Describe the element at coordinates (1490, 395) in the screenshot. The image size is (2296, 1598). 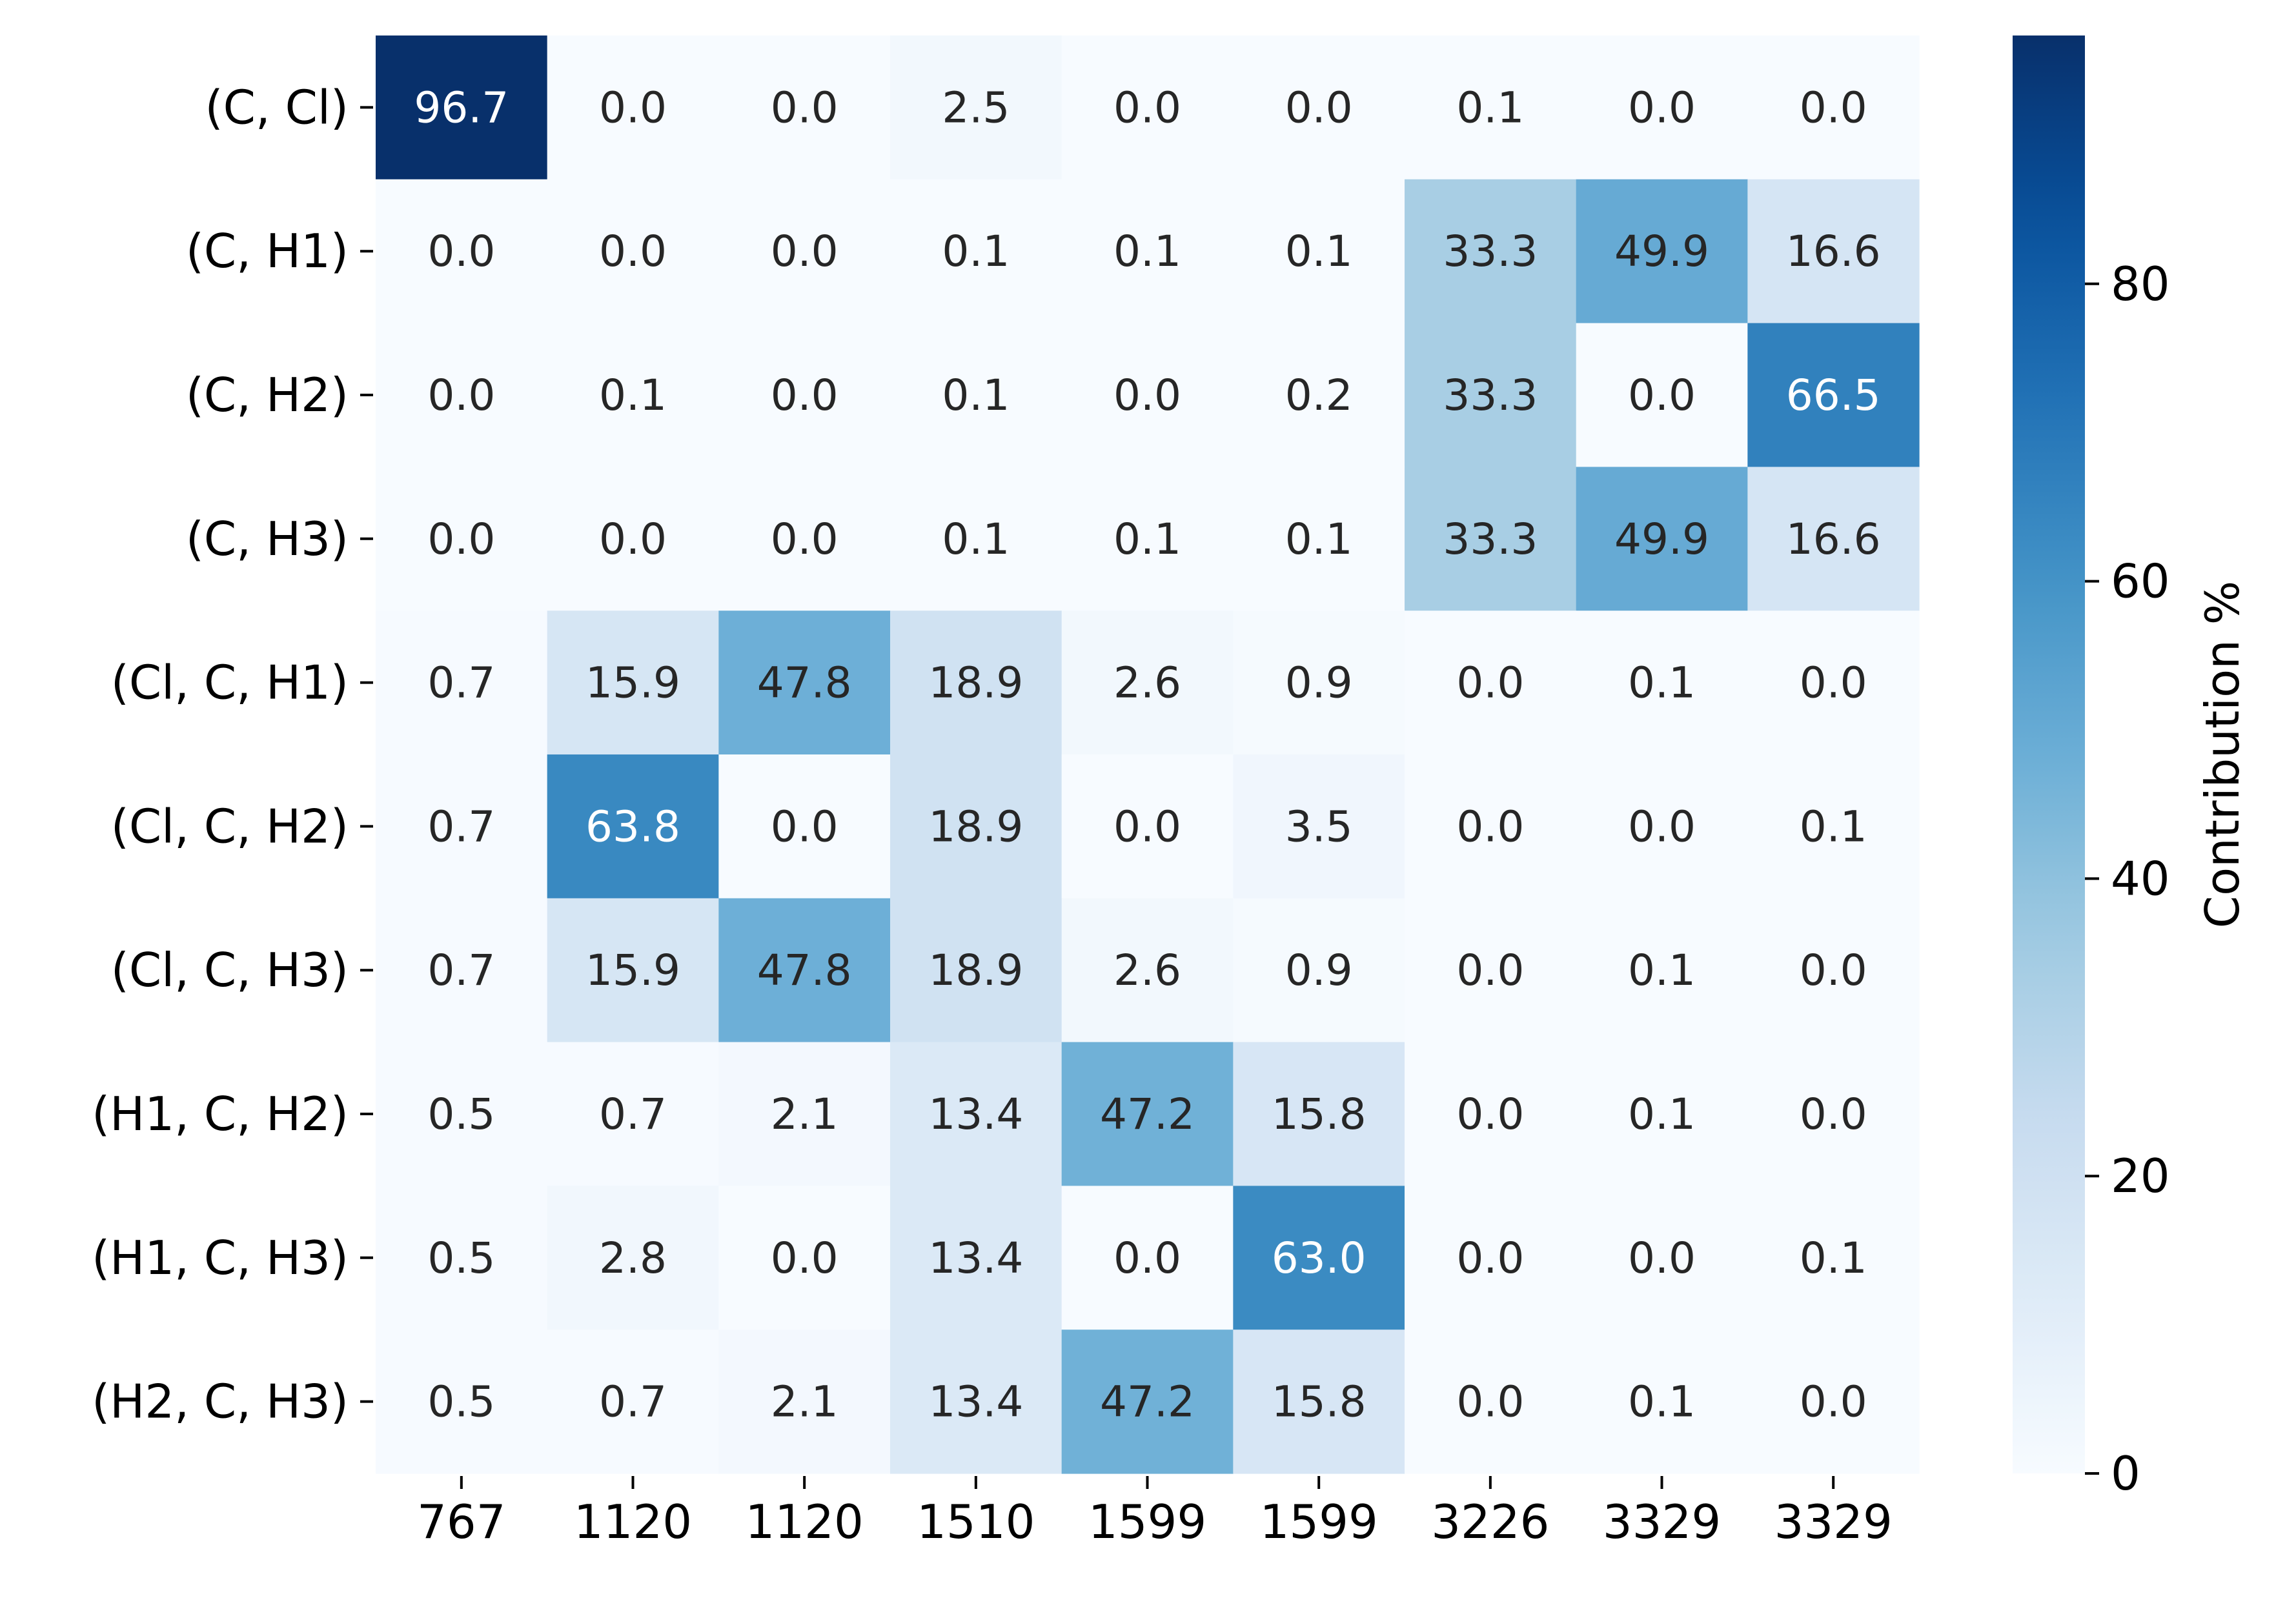
I see `heatmap-cell-value: 33.3` at that location.